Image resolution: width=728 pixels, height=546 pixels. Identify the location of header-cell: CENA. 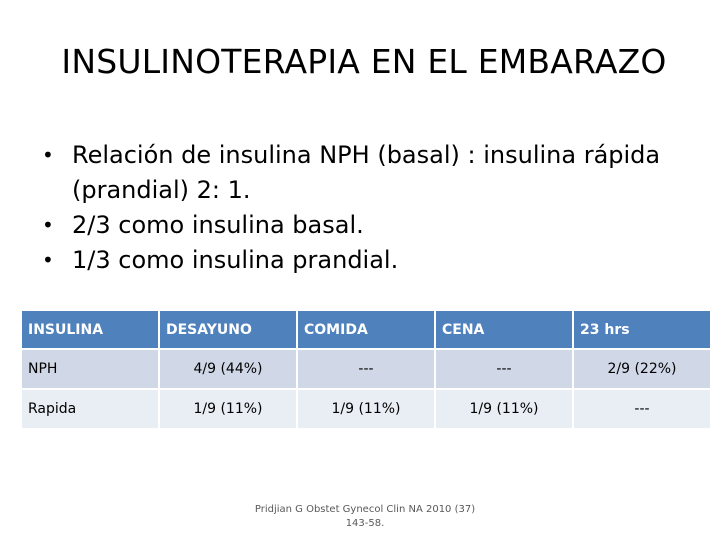
(504, 329).